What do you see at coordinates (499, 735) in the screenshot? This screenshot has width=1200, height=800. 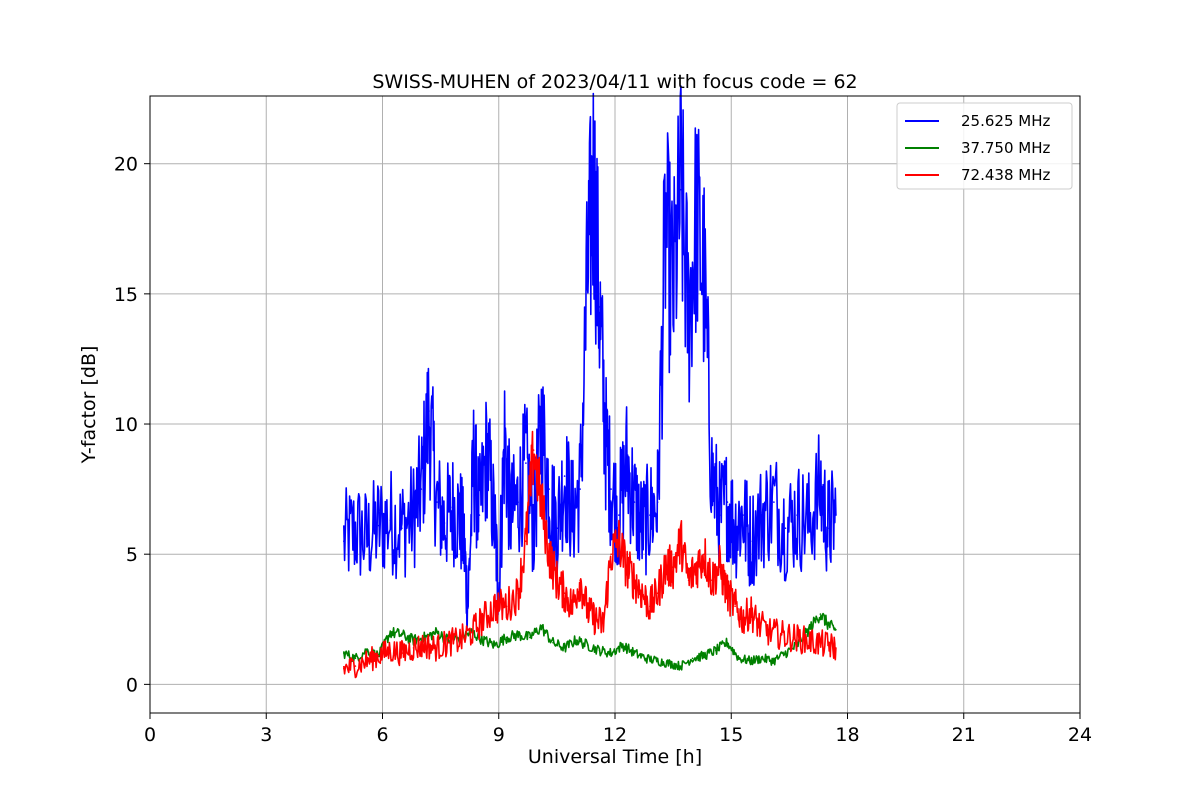 I see `x-tick-label: 9` at bounding box center [499, 735].